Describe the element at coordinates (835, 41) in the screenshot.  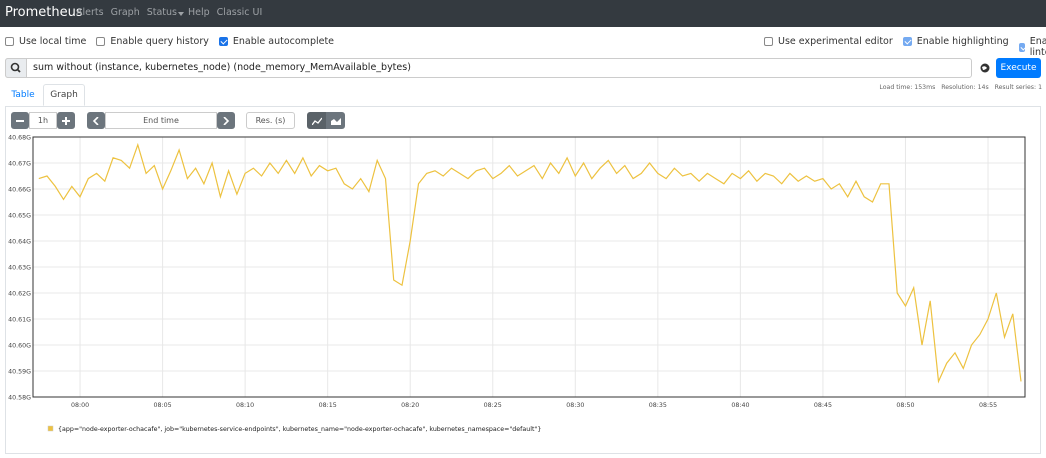
I see `option-label: Use experimental editor` at that location.